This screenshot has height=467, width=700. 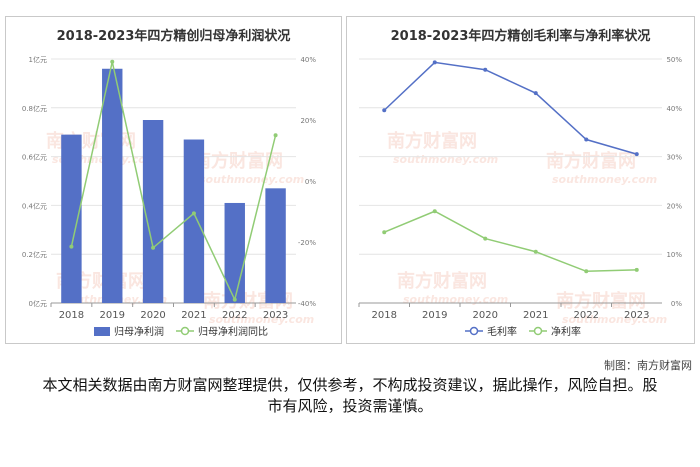 What do you see at coordinates (34, 108) in the screenshot?
I see `y-left-tick-label: 0.8亿元` at bounding box center [34, 108].